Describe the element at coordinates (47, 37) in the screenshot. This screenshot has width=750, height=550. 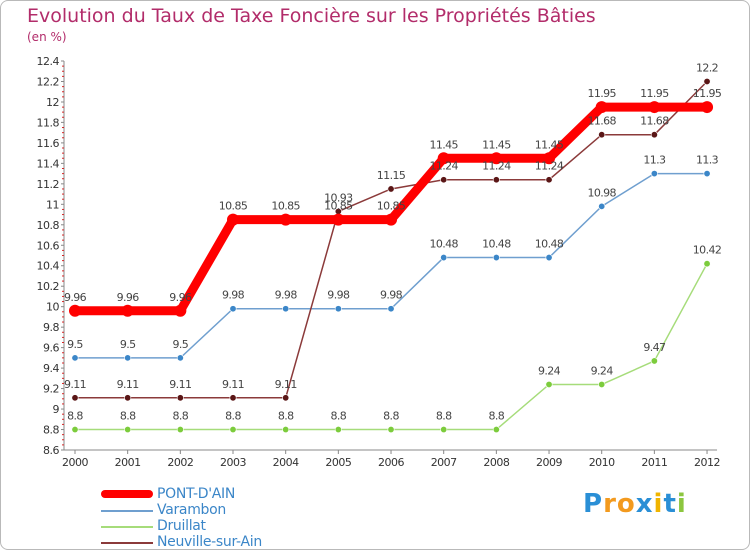
I see `chart-unit-label: (en %)` at that location.